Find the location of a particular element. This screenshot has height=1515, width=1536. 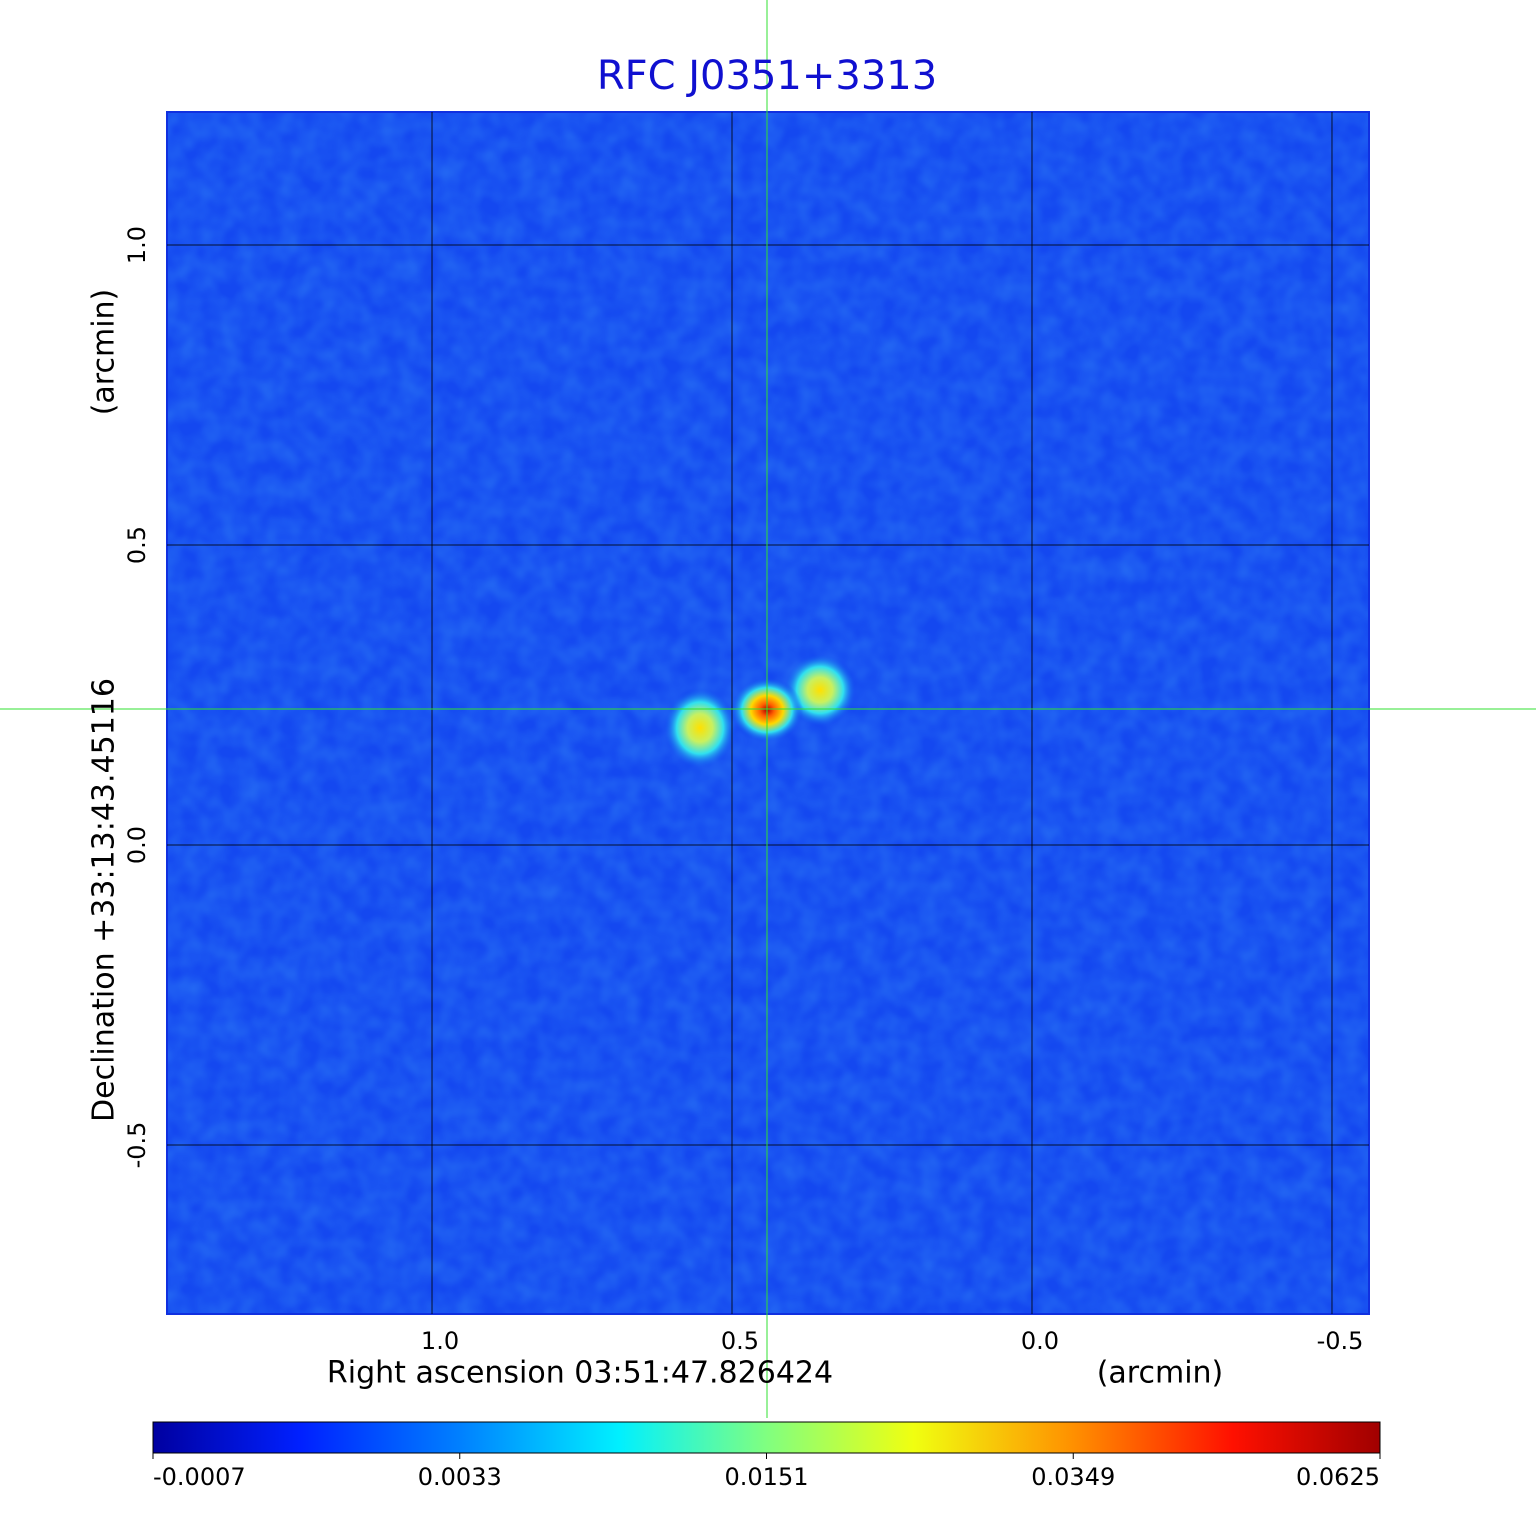

x-tick-label: 0.0 is located at coordinates (1040, 1341).